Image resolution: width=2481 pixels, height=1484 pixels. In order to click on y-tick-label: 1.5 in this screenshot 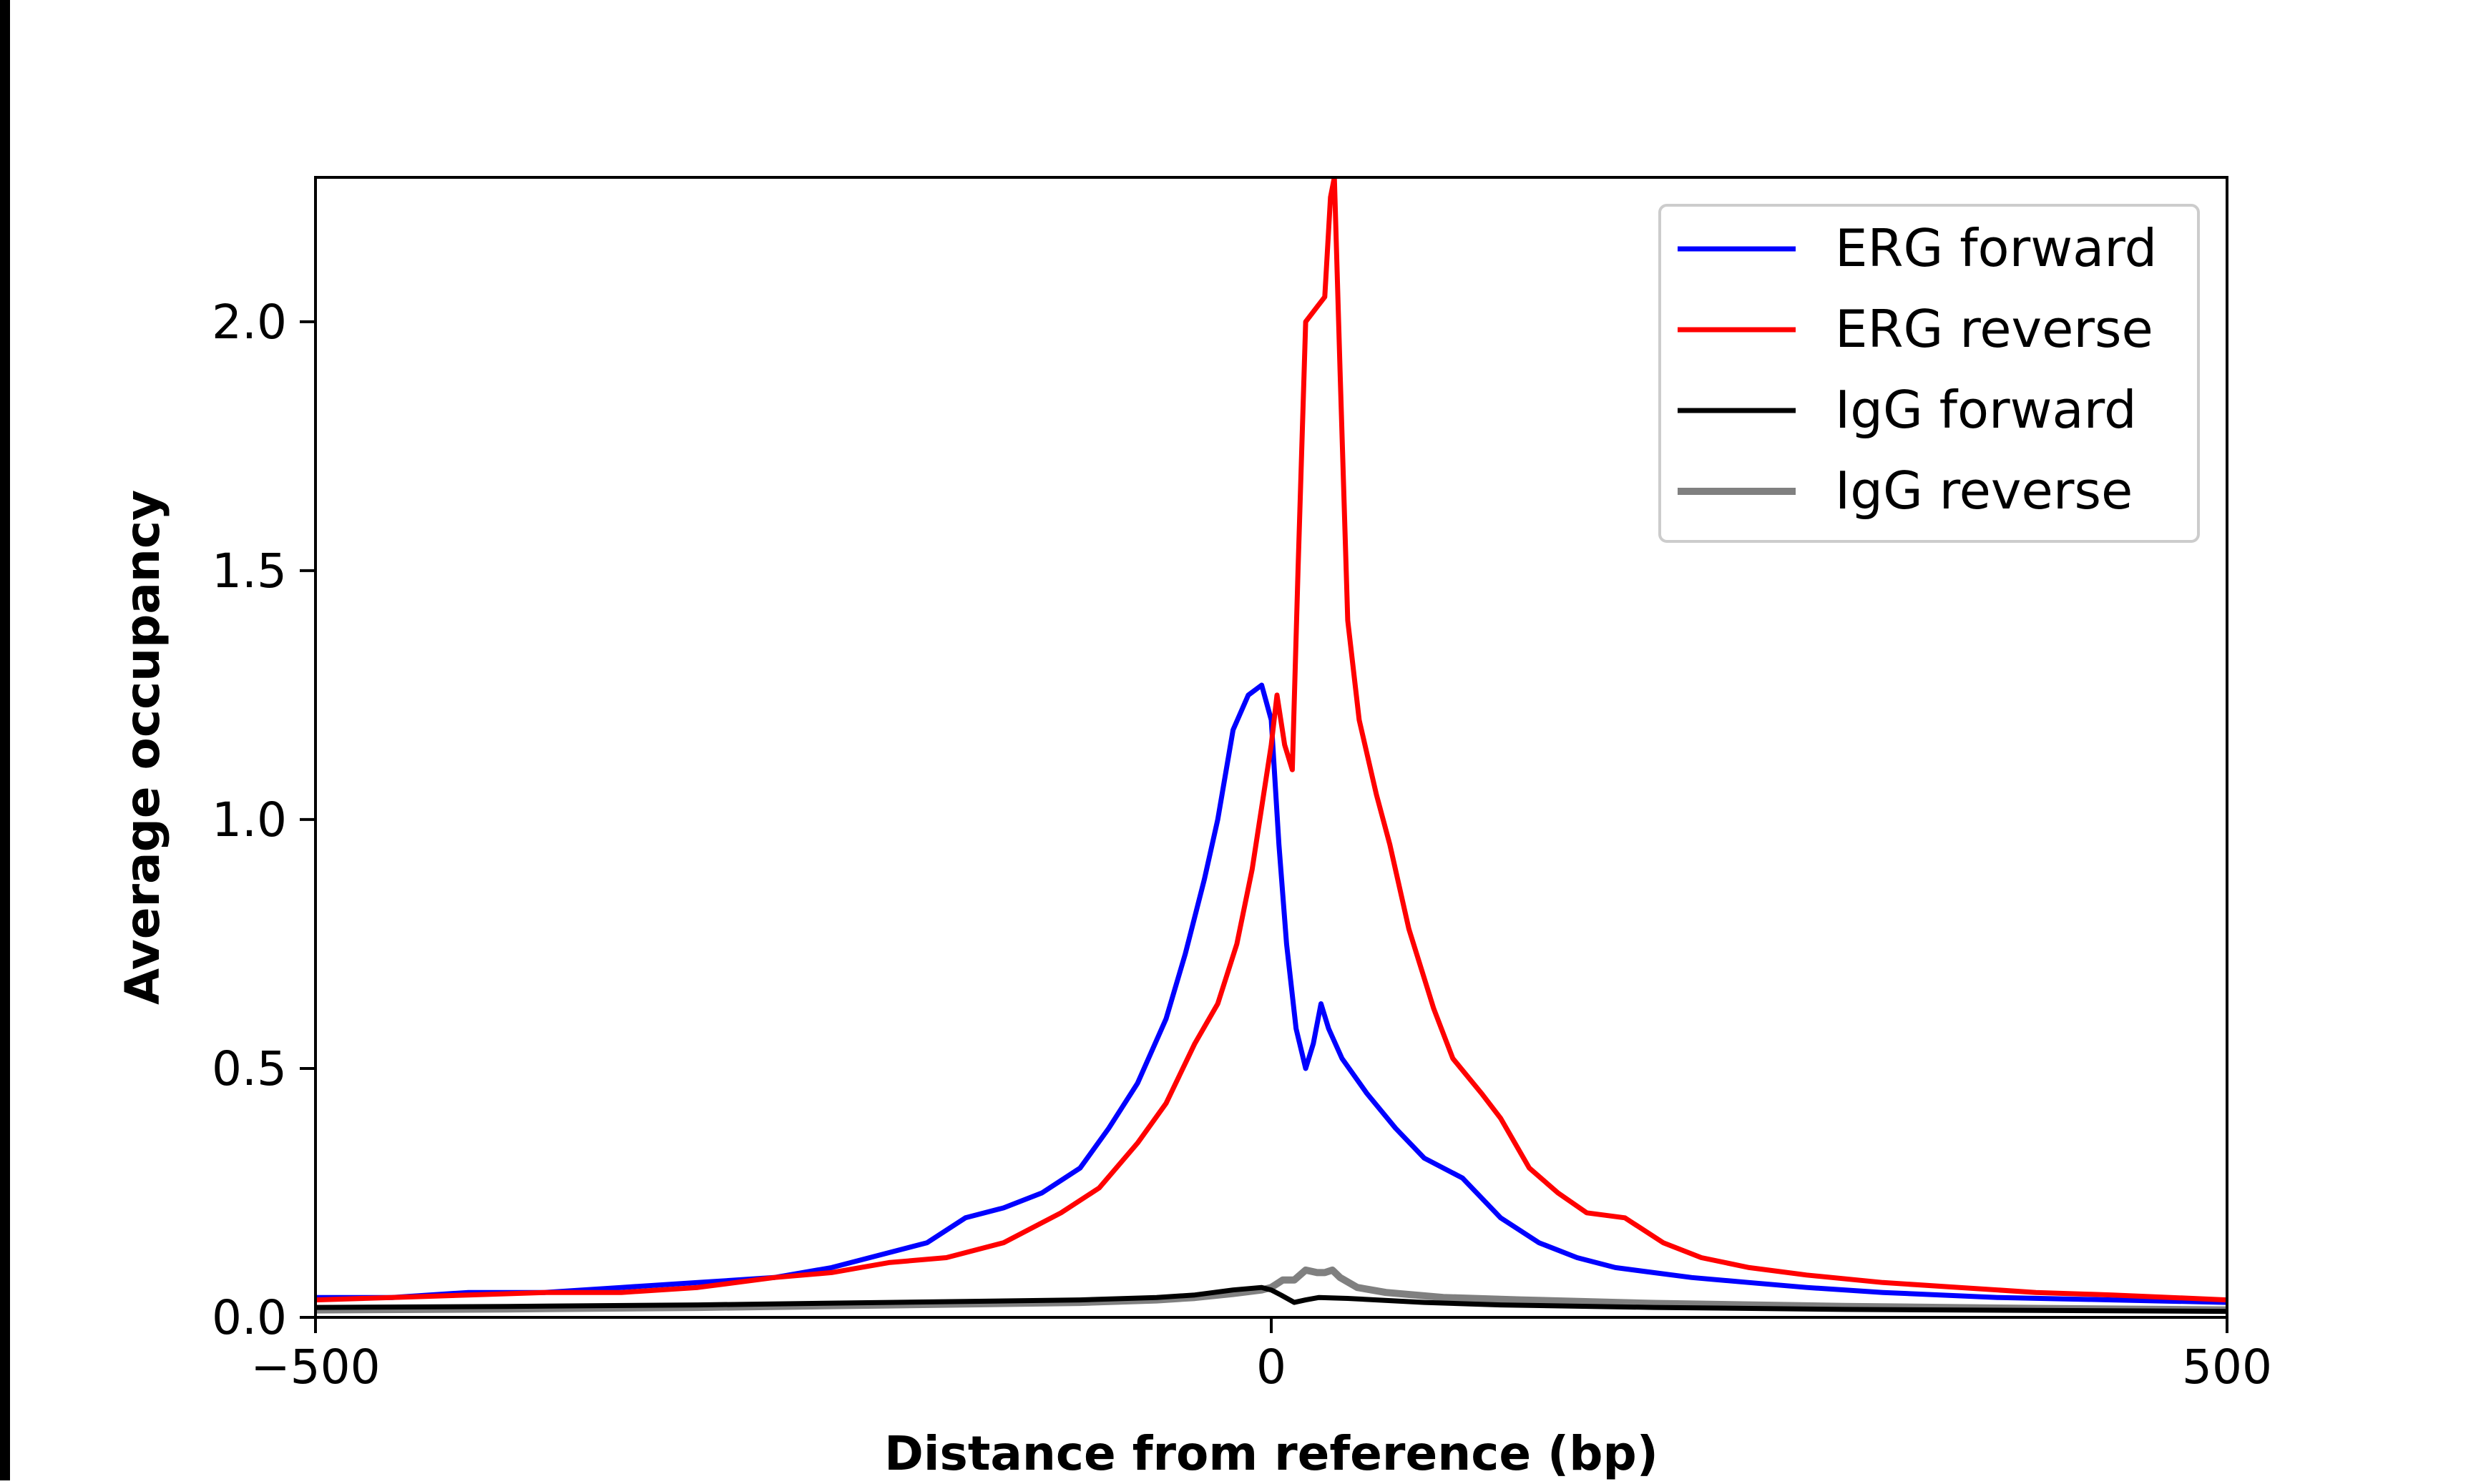, I will do `click(250, 571)`.